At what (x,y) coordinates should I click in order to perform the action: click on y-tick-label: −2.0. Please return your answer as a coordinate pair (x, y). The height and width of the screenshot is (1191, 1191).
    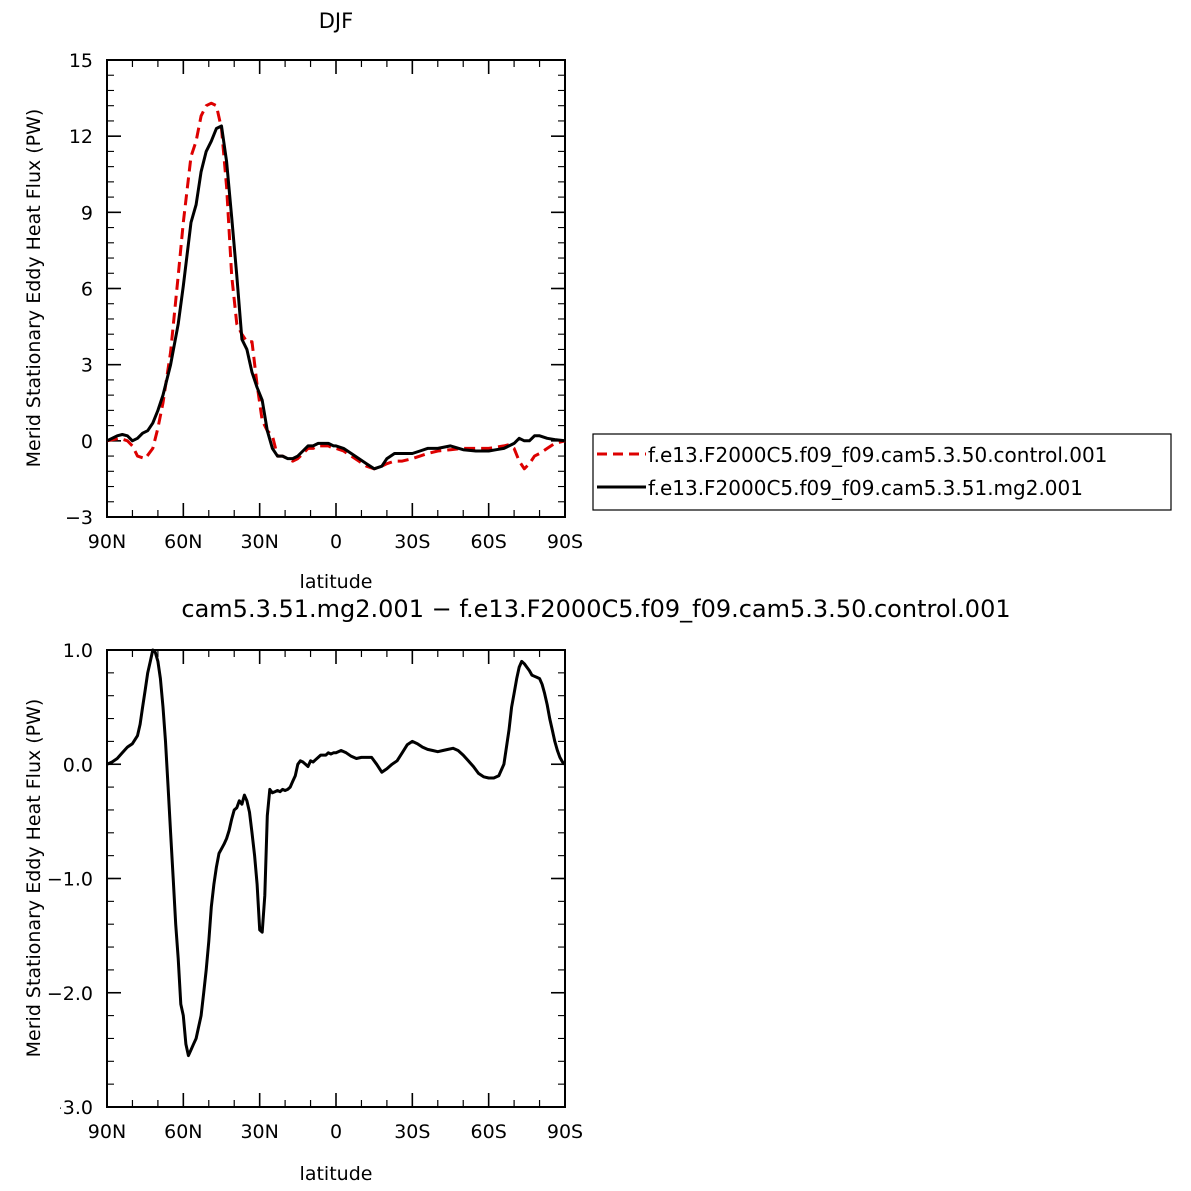
    Looking at the image, I should click on (70, 994).